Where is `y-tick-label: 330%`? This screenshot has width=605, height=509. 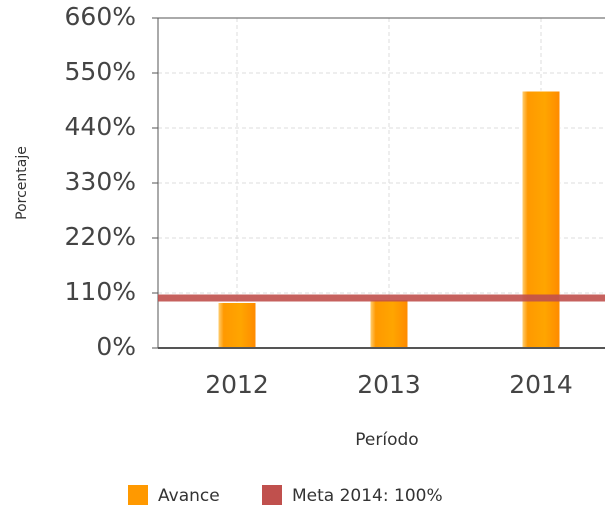 y-tick-label: 330% is located at coordinates (100, 181).